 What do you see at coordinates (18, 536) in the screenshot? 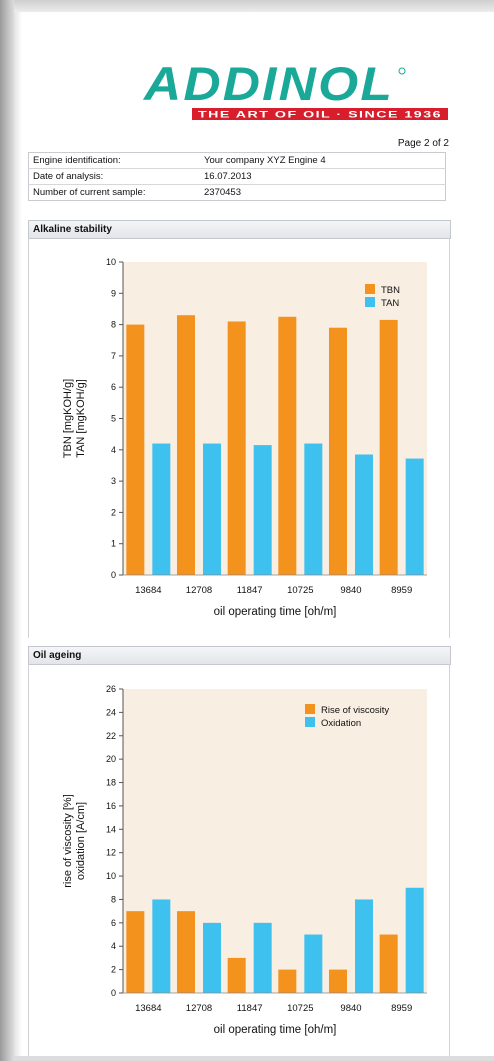
I see `page-shadow` at bounding box center [18, 536].